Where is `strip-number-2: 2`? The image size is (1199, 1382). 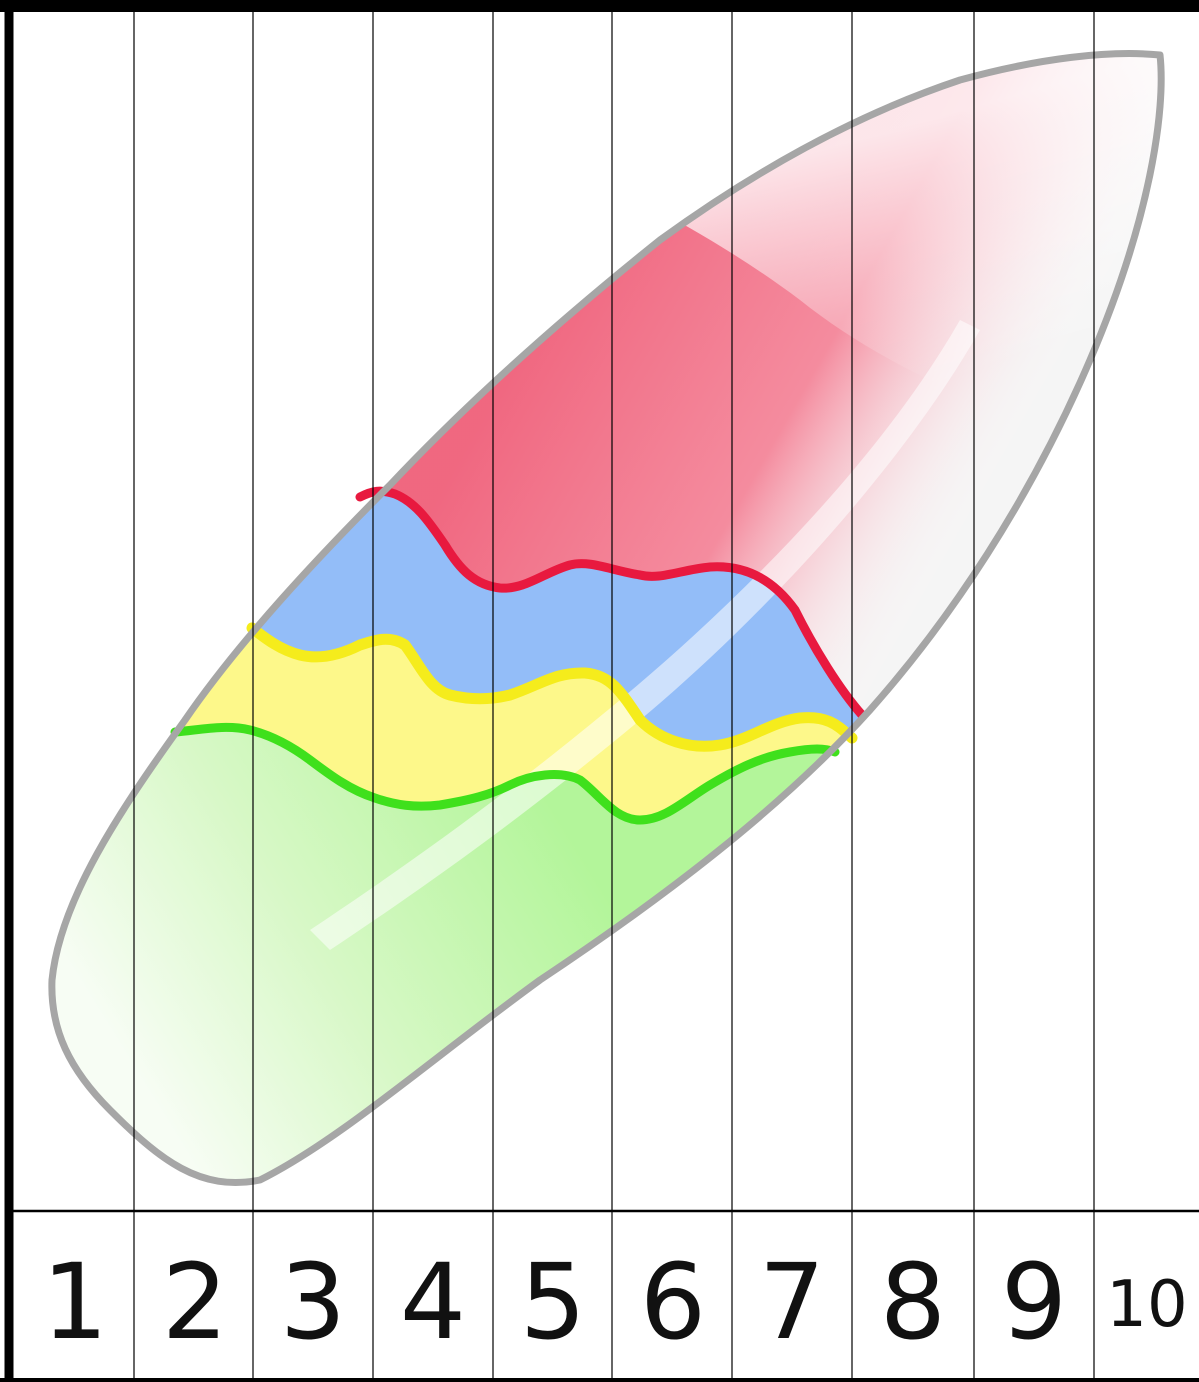
strip-number-2: 2 is located at coordinates (195, 1302).